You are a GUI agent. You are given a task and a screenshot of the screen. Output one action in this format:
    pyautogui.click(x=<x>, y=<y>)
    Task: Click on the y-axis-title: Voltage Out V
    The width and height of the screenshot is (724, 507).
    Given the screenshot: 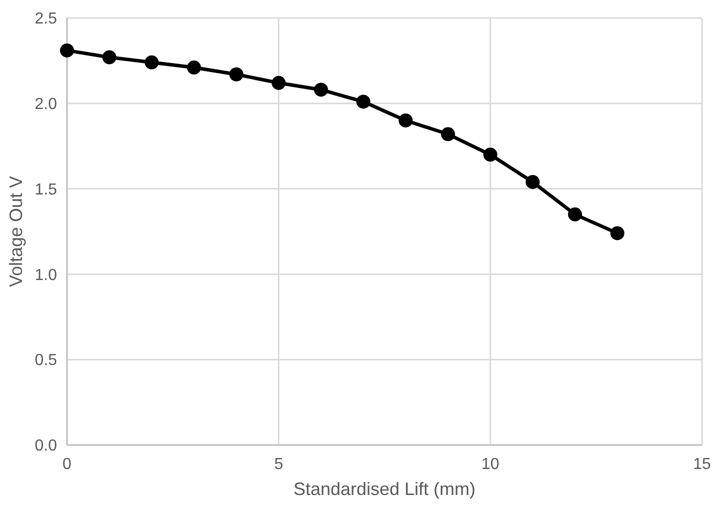 What is the action you would take?
    pyautogui.click(x=16, y=232)
    